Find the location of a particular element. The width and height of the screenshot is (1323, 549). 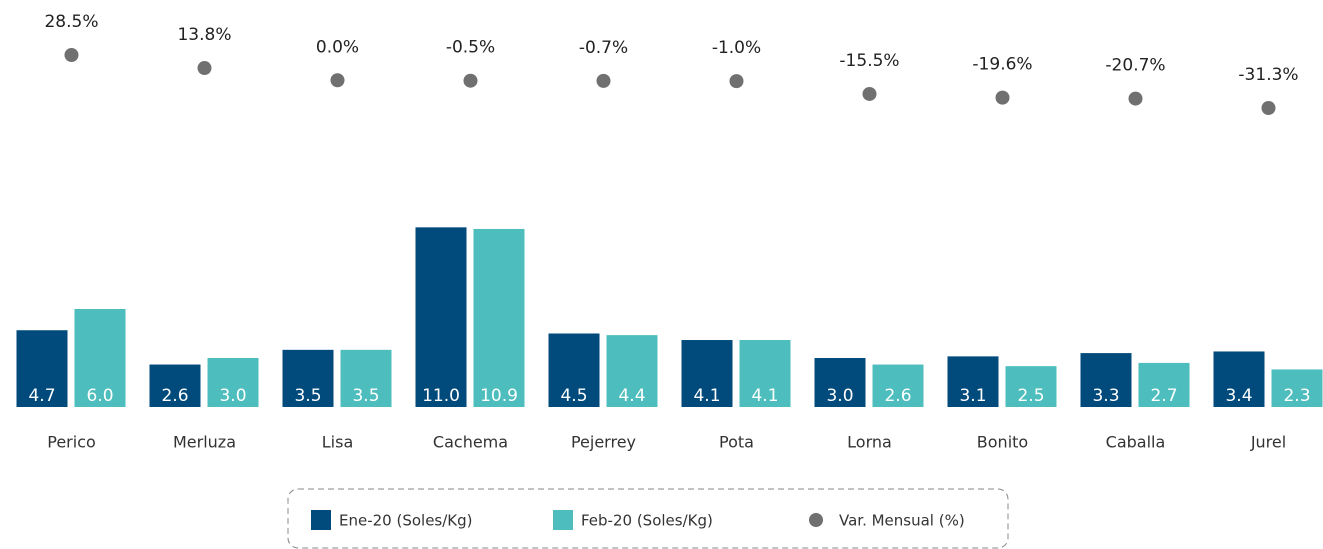

x-tick-label: Lisa is located at coordinates (338, 442).